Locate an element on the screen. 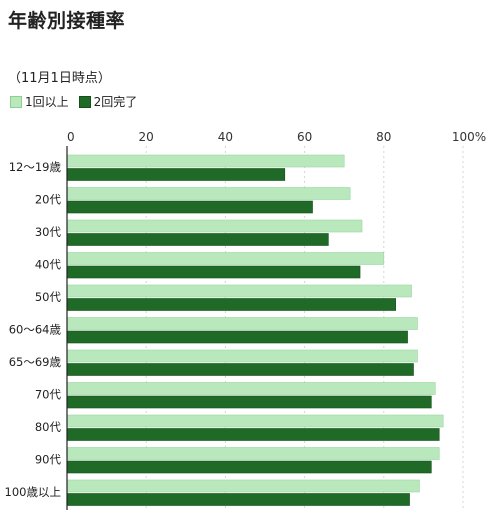 This screenshot has height=521, width=494. category-label: 12〜19歳 is located at coordinates (35, 167).